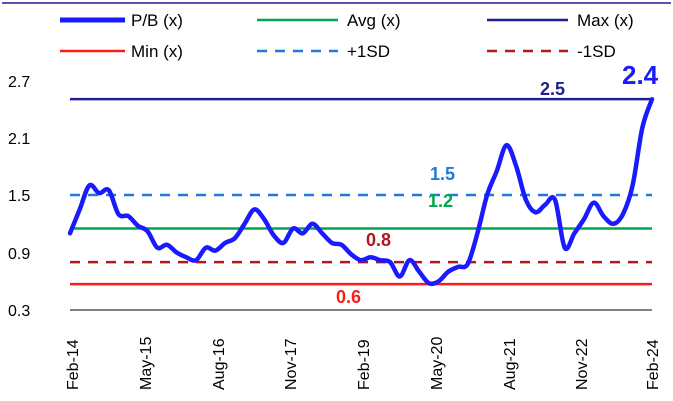  What do you see at coordinates (640, 75) in the screenshot?
I see `latest-value-annotation: 2.4` at bounding box center [640, 75].